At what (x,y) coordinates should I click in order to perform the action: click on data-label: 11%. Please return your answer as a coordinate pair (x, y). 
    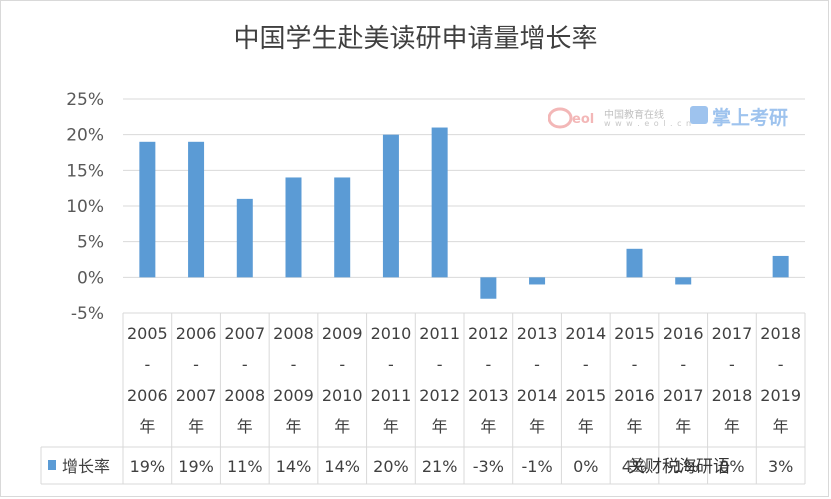
    Looking at the image, I should click on (245, 466).